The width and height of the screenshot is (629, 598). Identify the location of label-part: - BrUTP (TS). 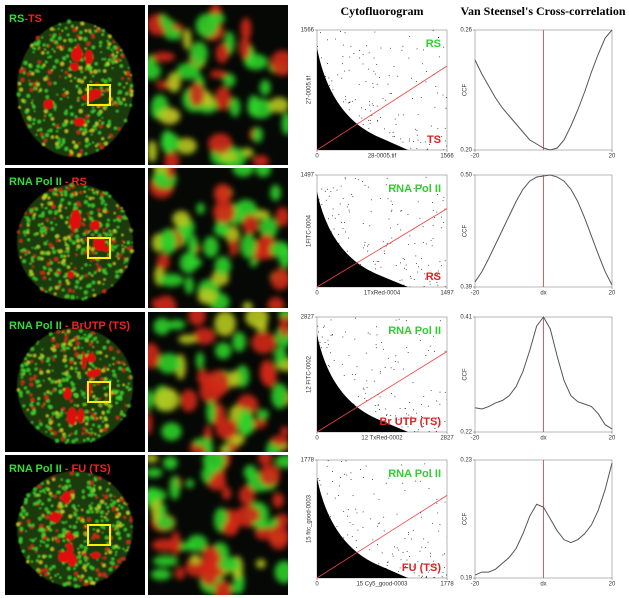
(96, 326).